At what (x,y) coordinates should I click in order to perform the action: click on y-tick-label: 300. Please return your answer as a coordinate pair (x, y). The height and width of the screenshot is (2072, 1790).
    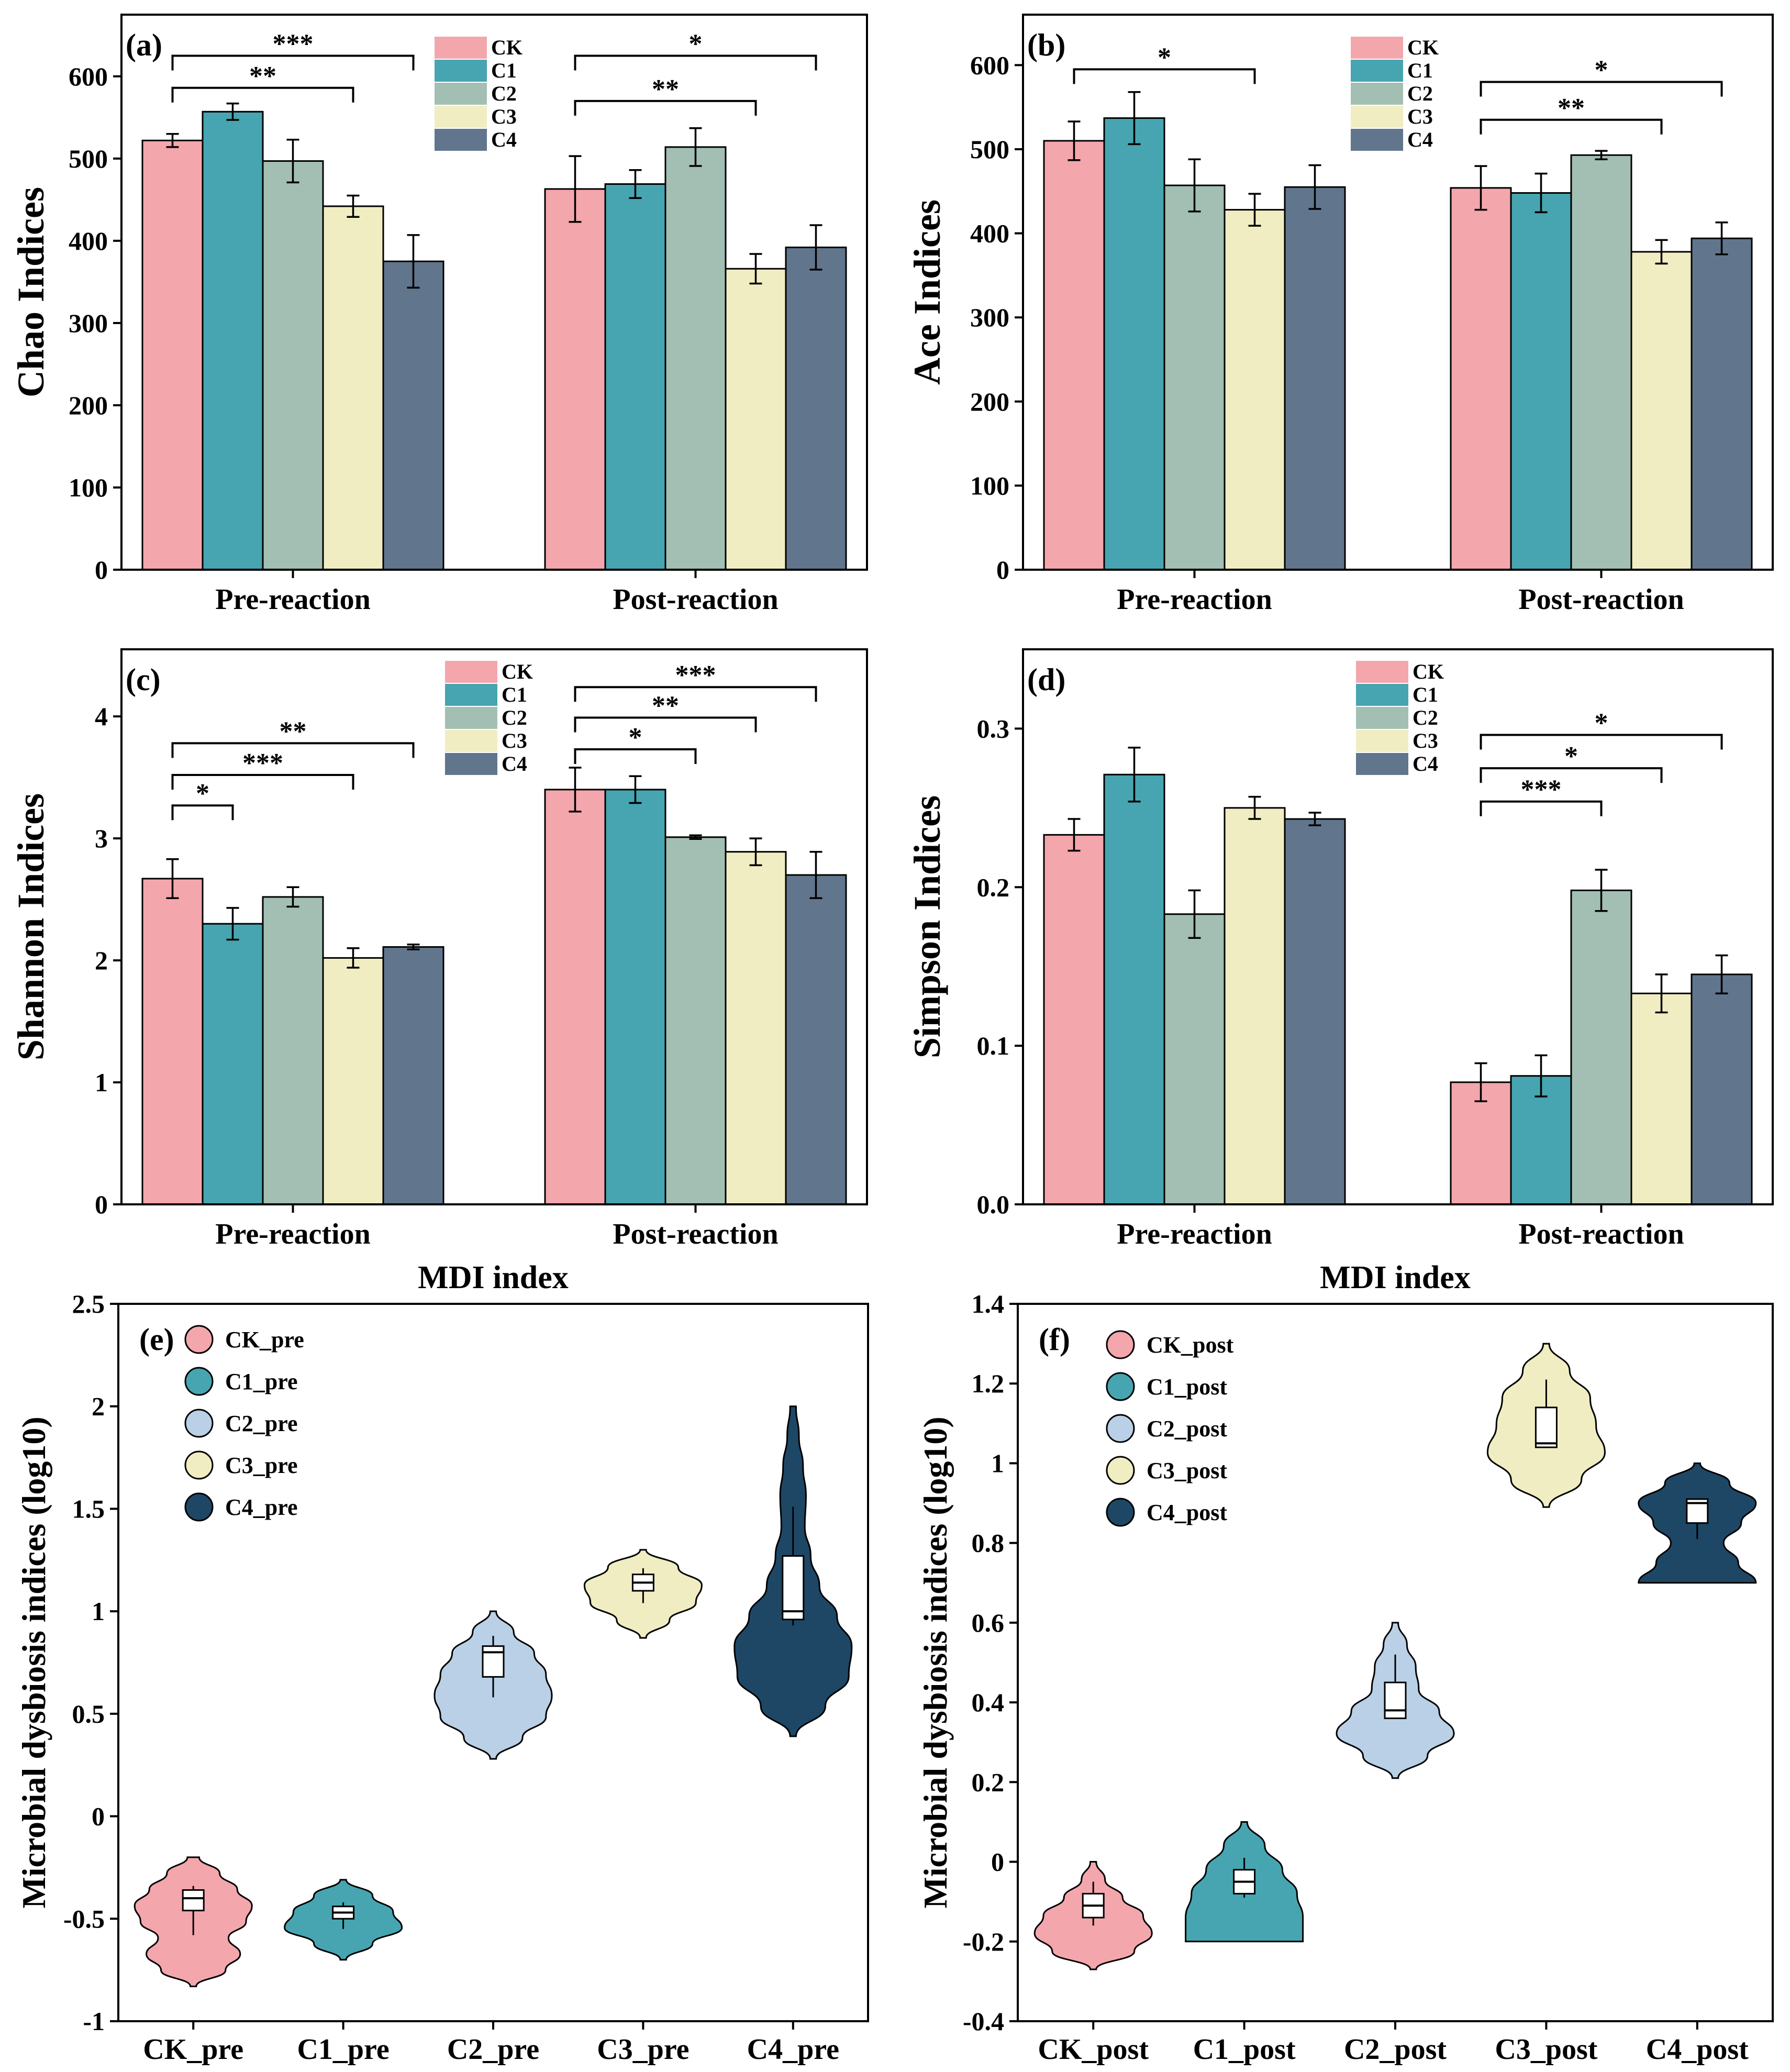
    Looking at the image, I should click on (989, 317).